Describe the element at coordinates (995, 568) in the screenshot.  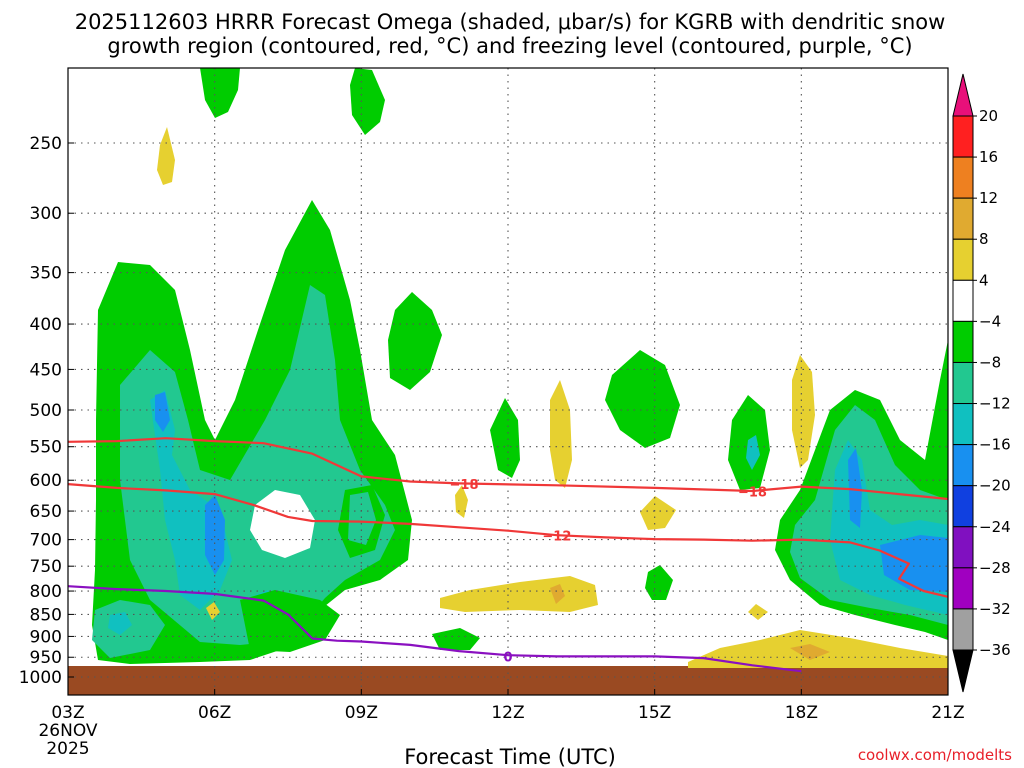
I see `colorbar-label: −28` at that location.